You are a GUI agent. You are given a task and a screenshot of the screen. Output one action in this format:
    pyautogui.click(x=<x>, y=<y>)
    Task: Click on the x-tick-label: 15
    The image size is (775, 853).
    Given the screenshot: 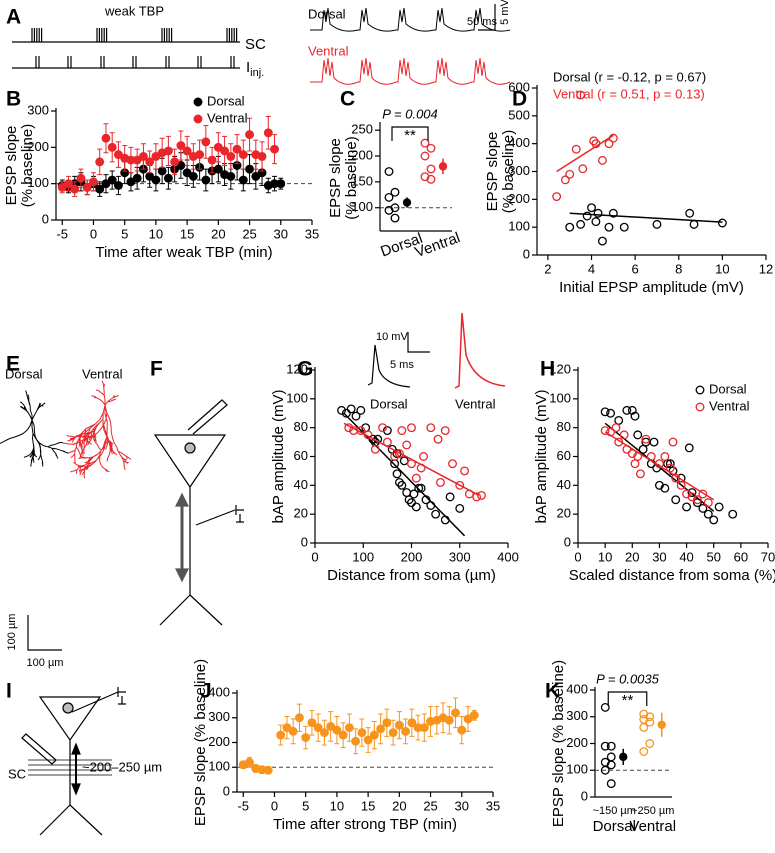 What is the action you would take?
    pyautogui.click(x=368, y=805)
    